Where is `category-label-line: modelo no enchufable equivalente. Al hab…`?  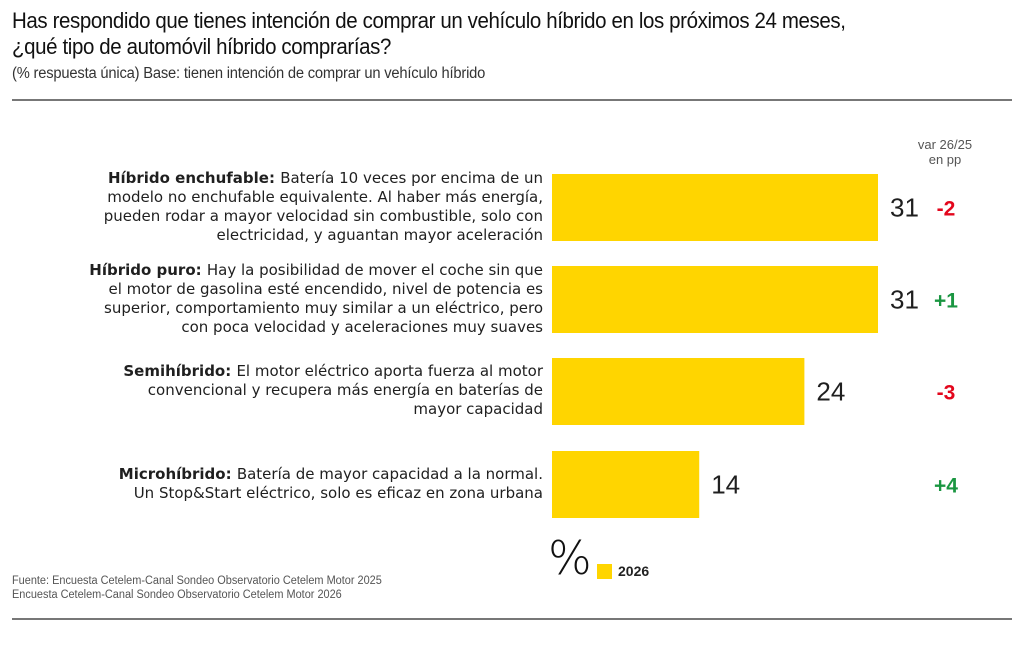 category-label-line: modelo no enchufable equivalente. Al hab… is located at coordinates (325, 196).